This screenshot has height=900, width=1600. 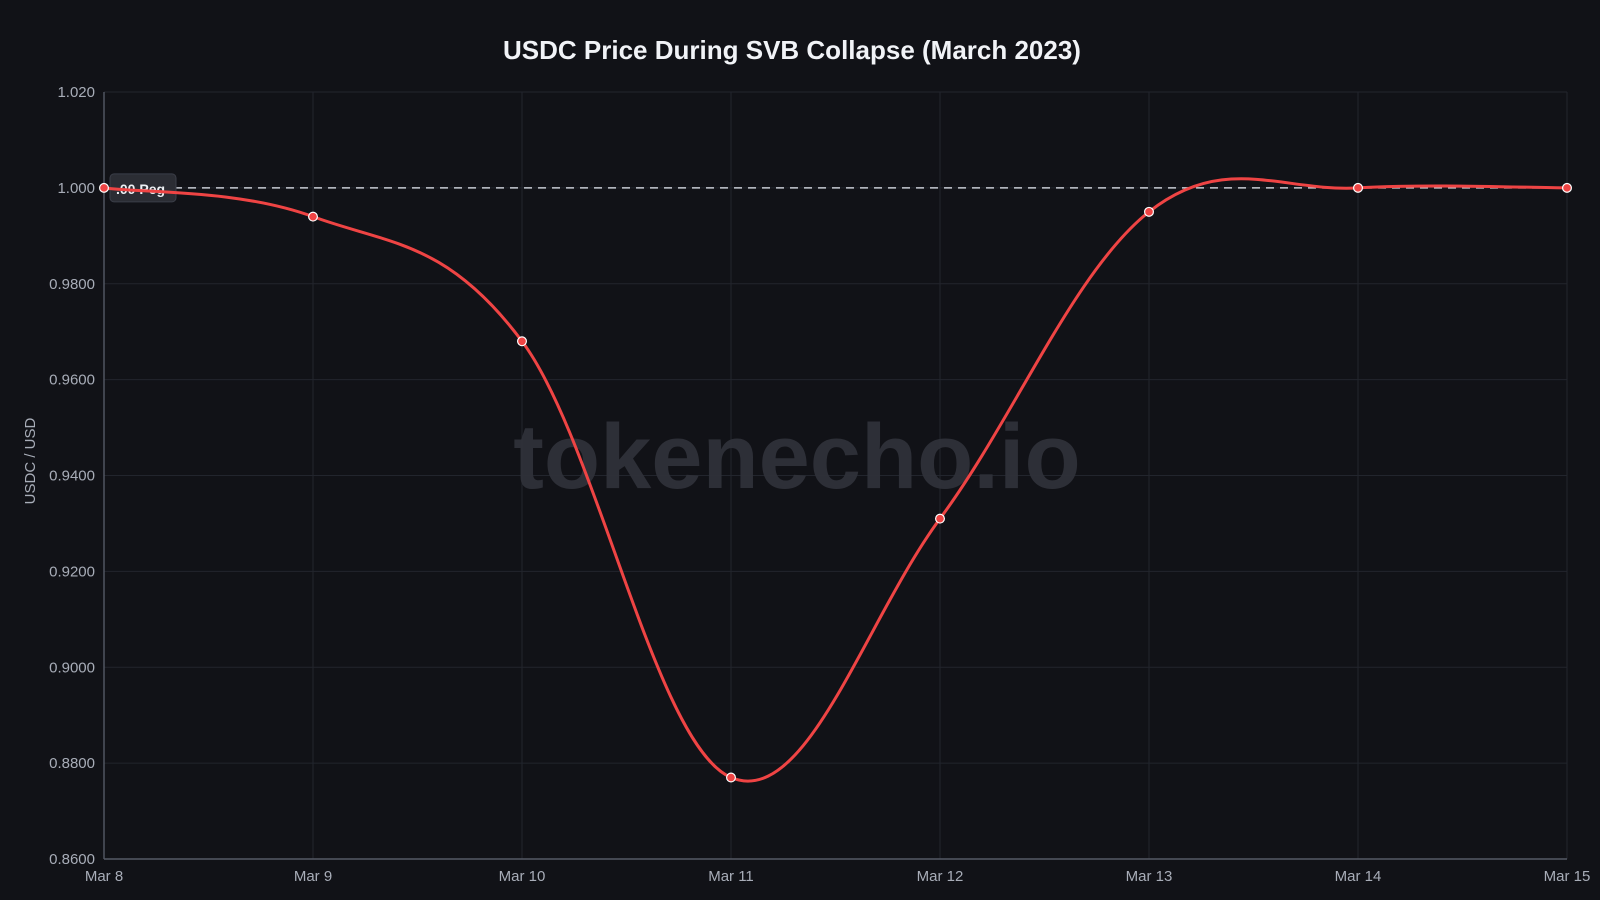 What do you see at coordinates (76, 92) in the screenshot?
I see `y-tick-label: 1.020` at bounding box center [76, 92].